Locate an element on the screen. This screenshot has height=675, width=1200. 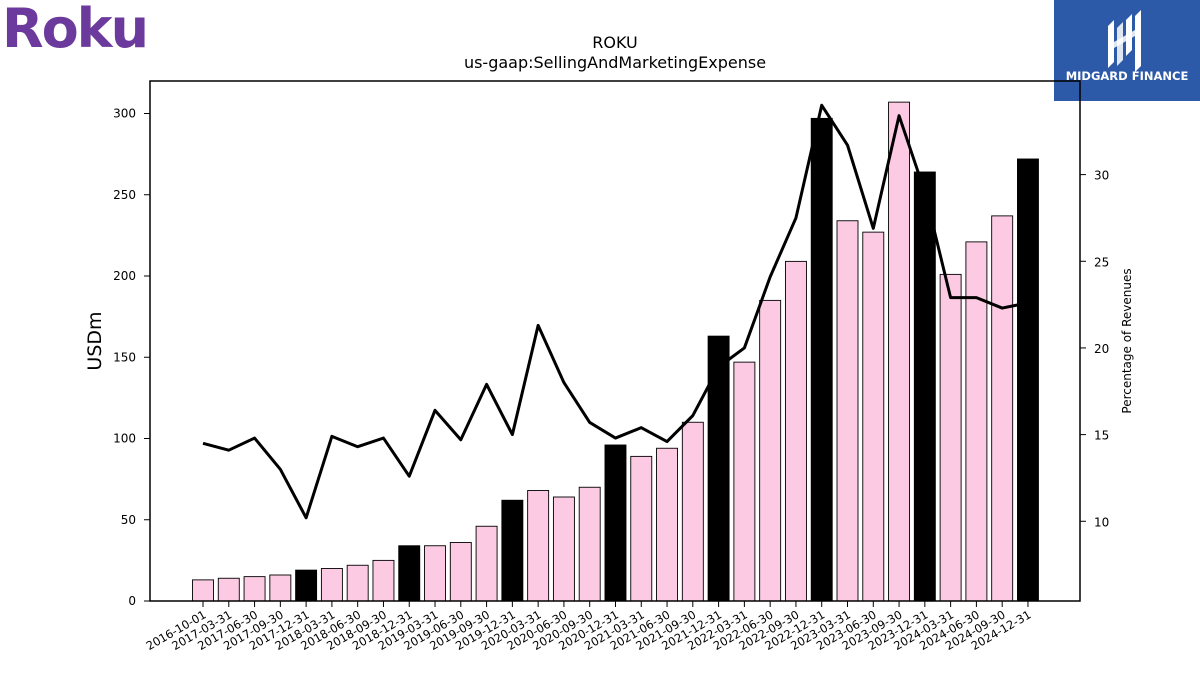
roku-logo: Roku is located at coordinates (77, 30).